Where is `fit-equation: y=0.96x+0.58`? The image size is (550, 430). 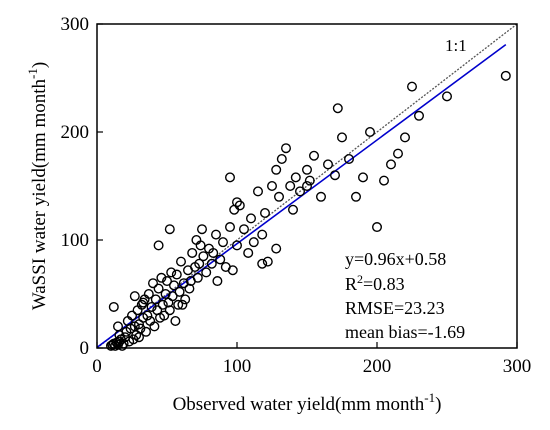 fit-equation: y=0.96x+0.58 is located at coordinates (395, 259).